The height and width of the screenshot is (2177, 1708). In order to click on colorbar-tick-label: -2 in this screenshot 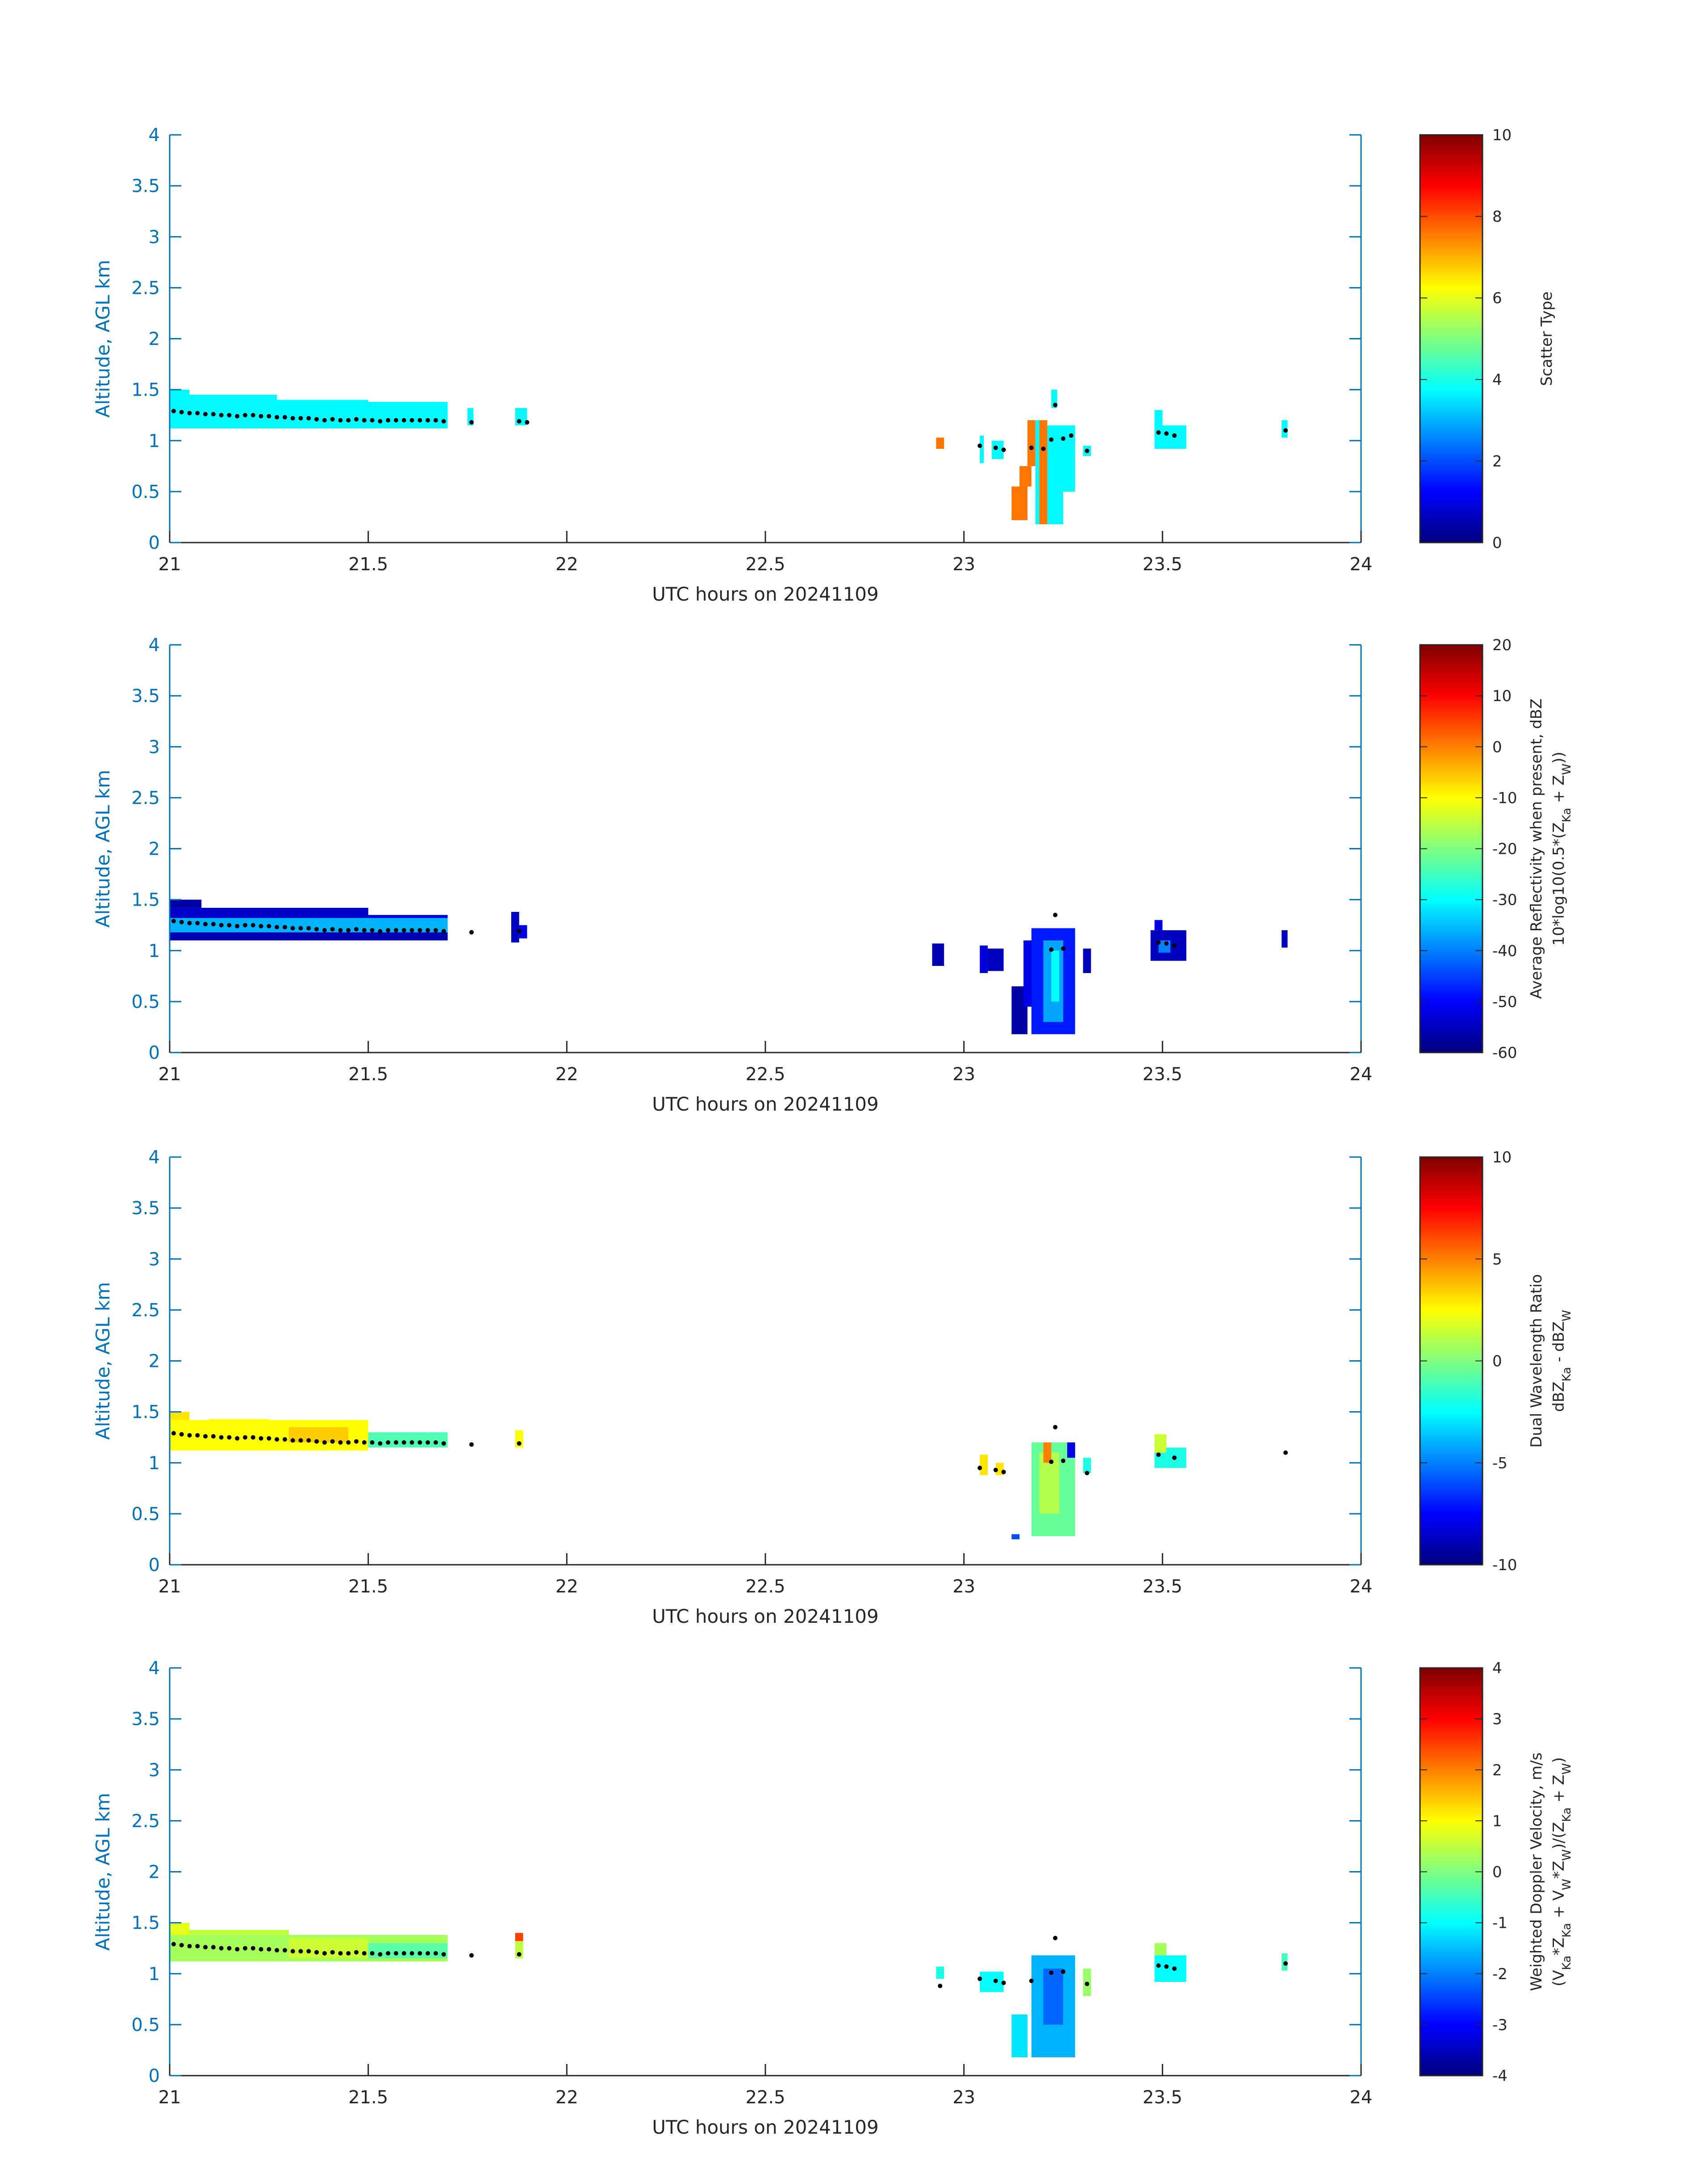, I will do `click(1500, 1974)`.